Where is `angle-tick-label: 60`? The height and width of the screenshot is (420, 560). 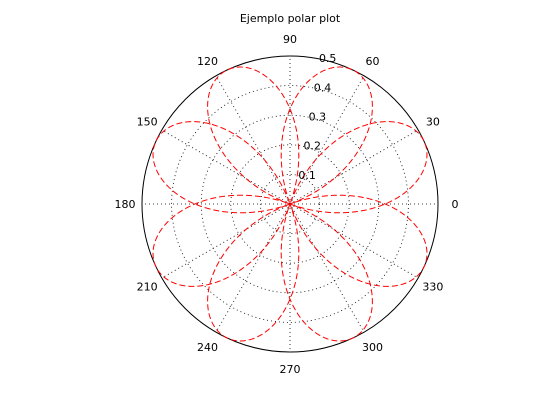
angle-tick-label: 60 is located at coordinates (373, 61).